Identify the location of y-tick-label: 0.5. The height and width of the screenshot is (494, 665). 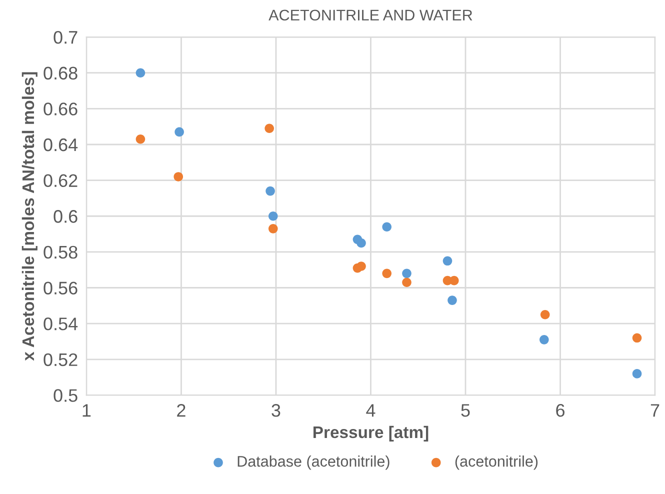
(66, 395).